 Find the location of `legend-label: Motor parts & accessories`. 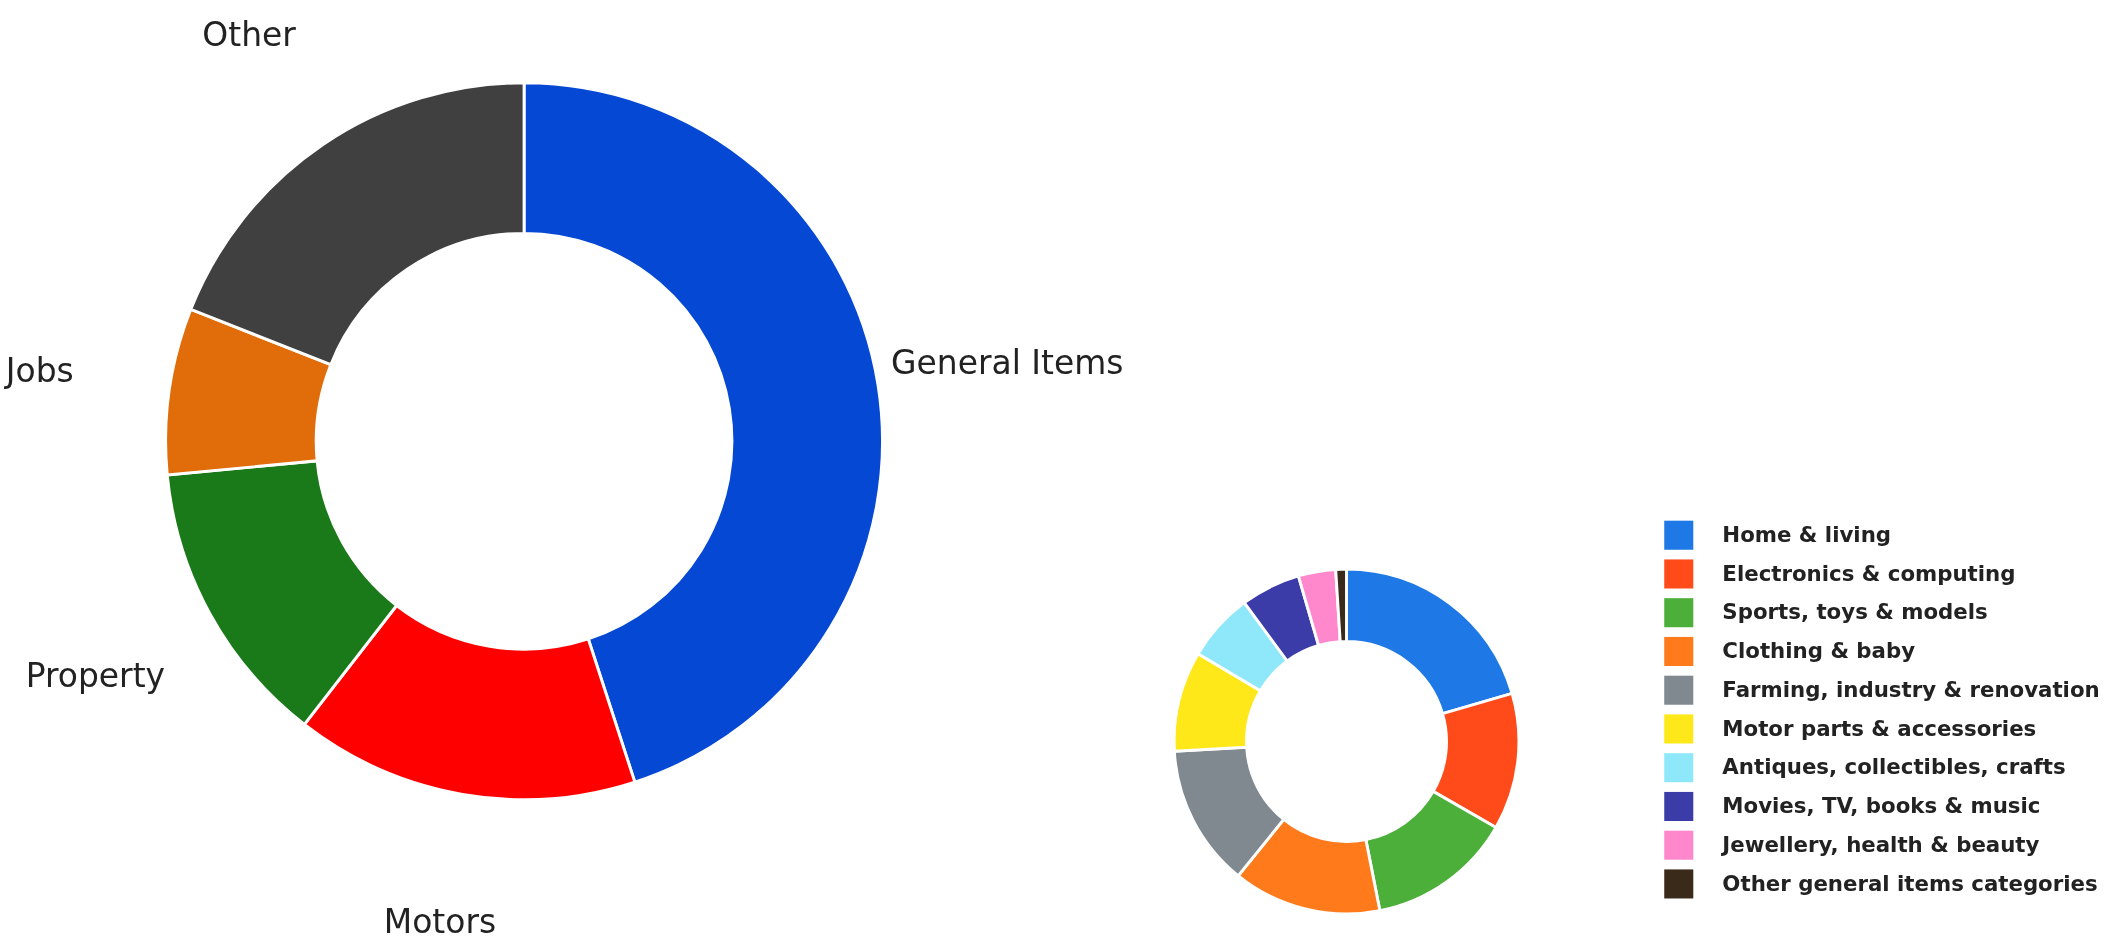

legend-label: Motor parts & accessories is located at coordinates (1879, 728).